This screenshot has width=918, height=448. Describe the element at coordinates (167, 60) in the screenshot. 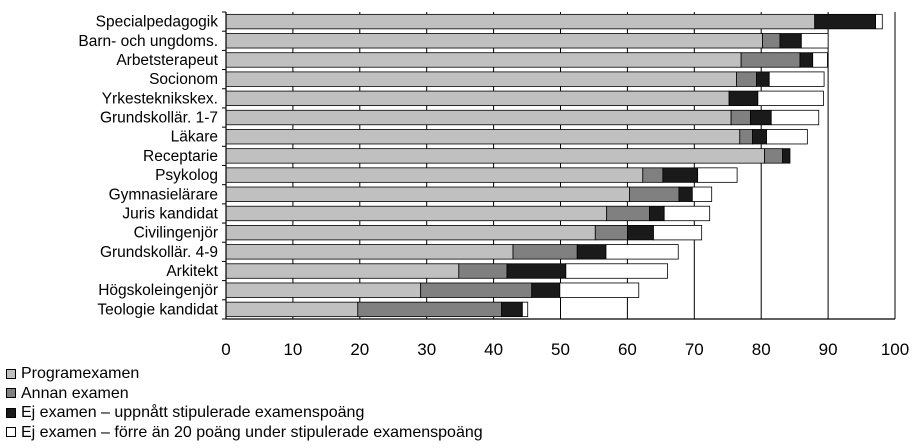

I see `category-label: Arbetsterapeut` at that location.